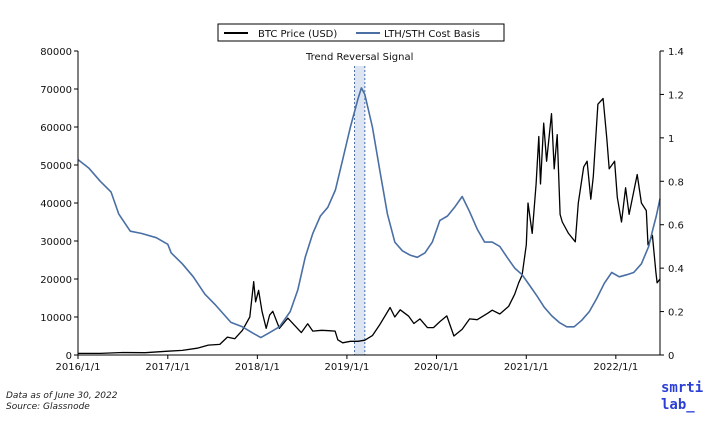 This screenshot has width=726, height=423. Describe the element at coordinates (78, 367) in the screenshot. I see `x-tick-label: 2016/1/1` at that location.